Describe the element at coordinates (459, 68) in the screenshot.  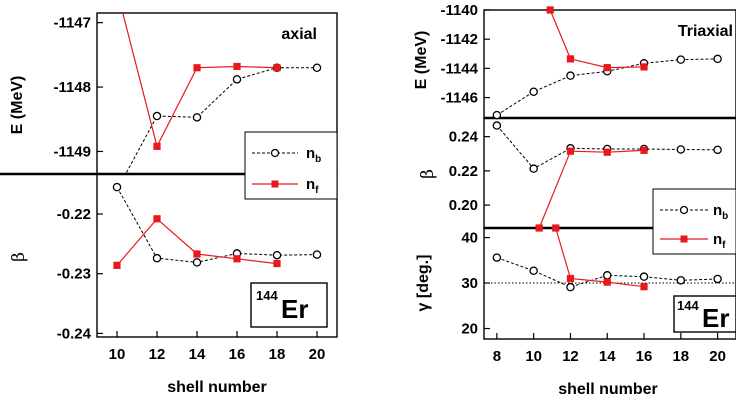
I see `triaxial-energy-ytick-label: -1144` at that location.